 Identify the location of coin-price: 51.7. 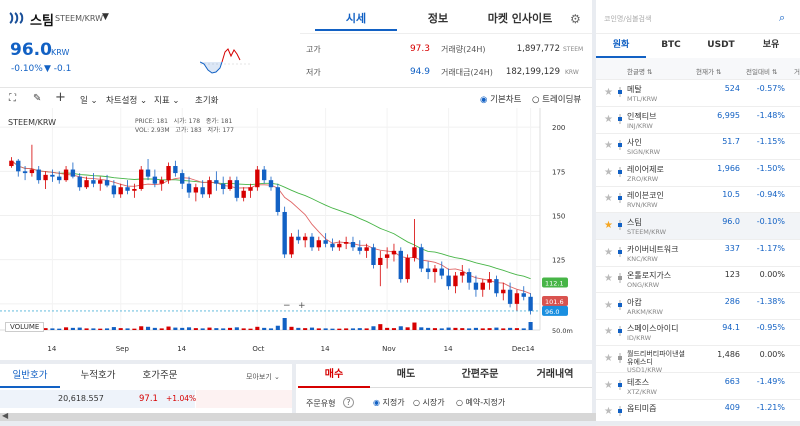
(731, 142).